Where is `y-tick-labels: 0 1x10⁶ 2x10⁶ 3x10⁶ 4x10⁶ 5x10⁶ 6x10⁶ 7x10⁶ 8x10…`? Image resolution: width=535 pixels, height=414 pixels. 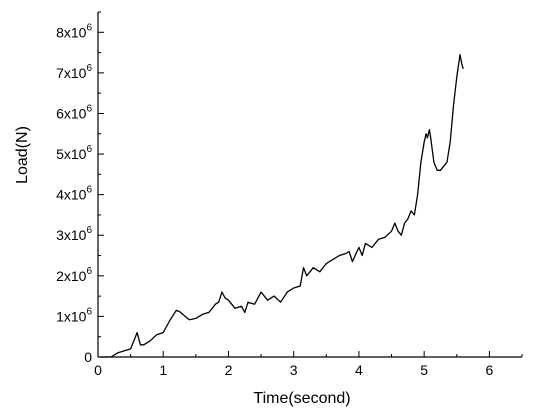 y-tick-labels: 0 1x10⁶ 2x10⁶ 3x10⁶ 4x10⁶ 5x10⁶ 6x10⁶ 7x10⁶ 8x10… is located at coordinates (74, 193).